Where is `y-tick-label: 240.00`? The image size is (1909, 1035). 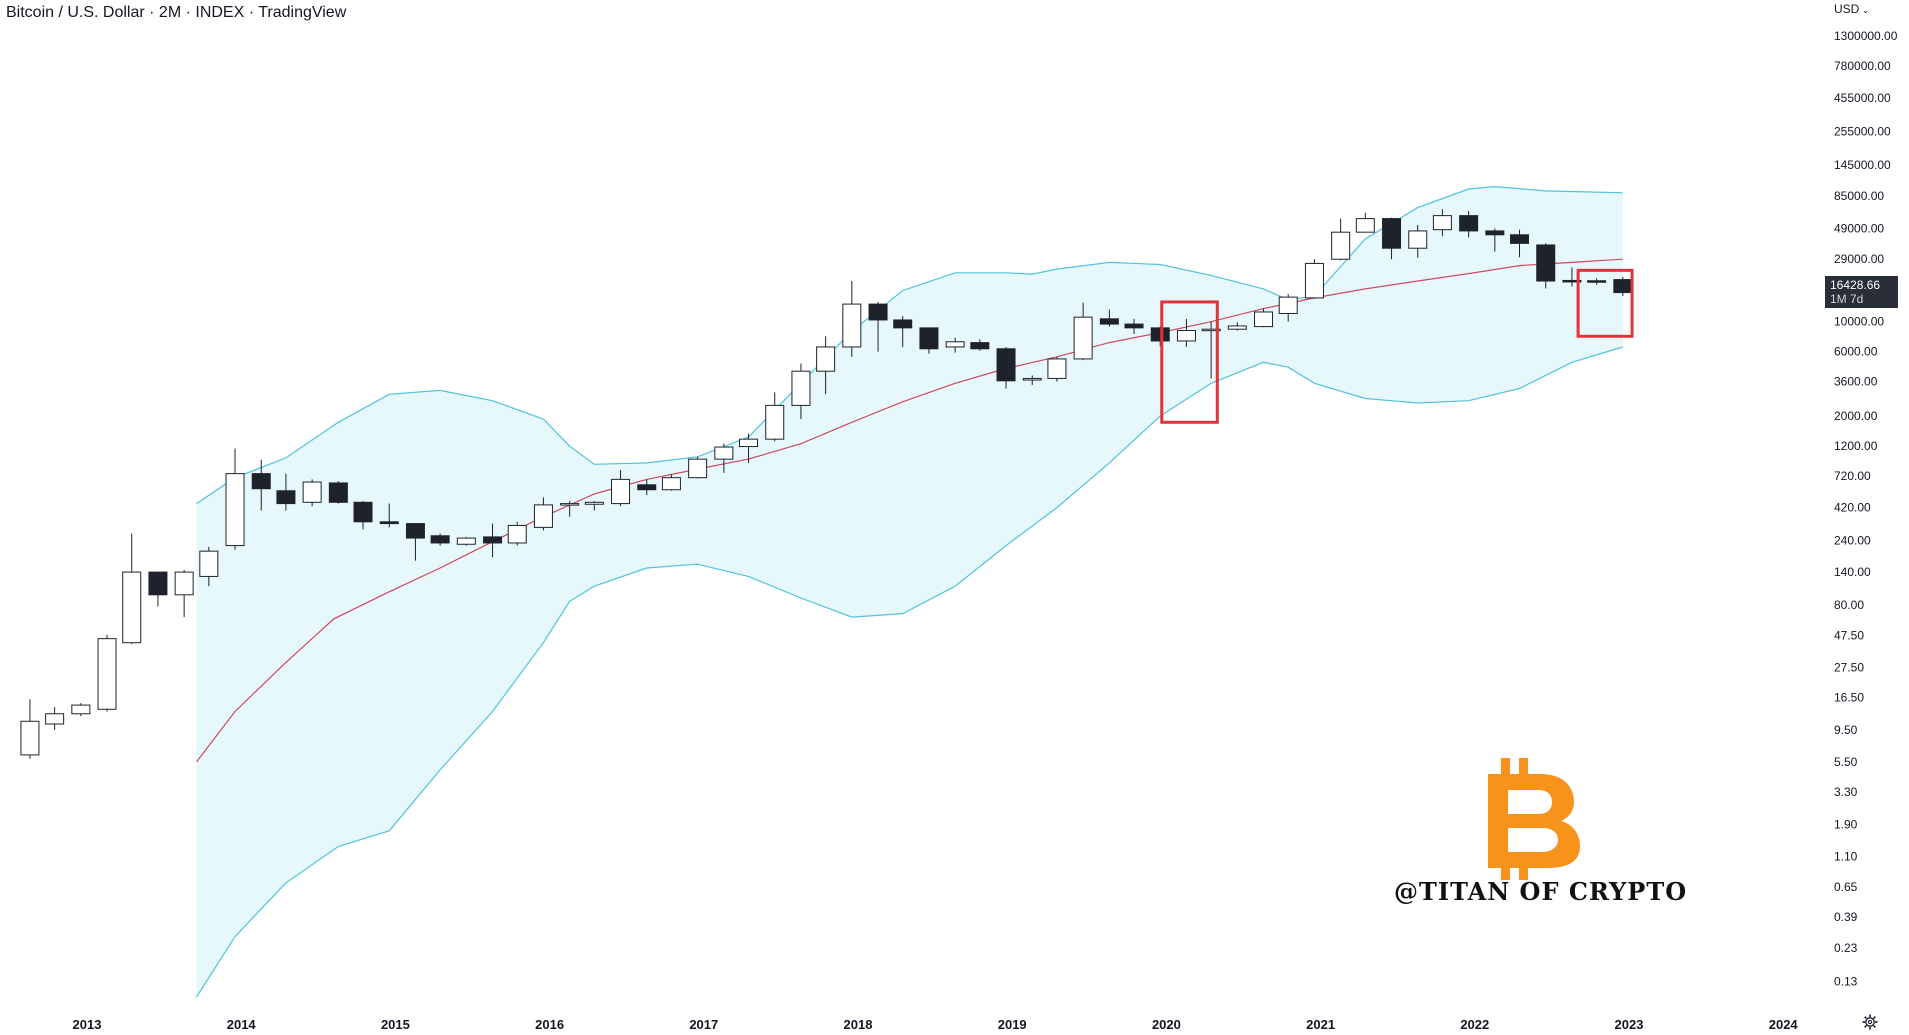
y-tick-label: 240.00 is located at coordinates (1852, 540).